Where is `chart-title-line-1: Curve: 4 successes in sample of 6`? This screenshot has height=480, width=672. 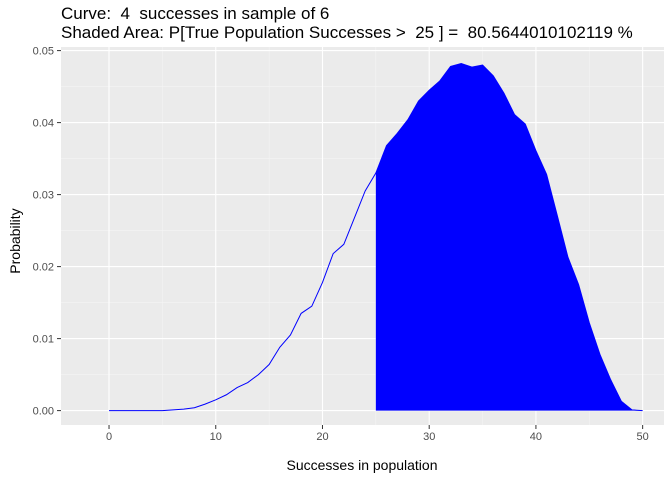
chart-title-line-1: Curve: 4 successes in sample of 6 is located at coordinates (195, 13).